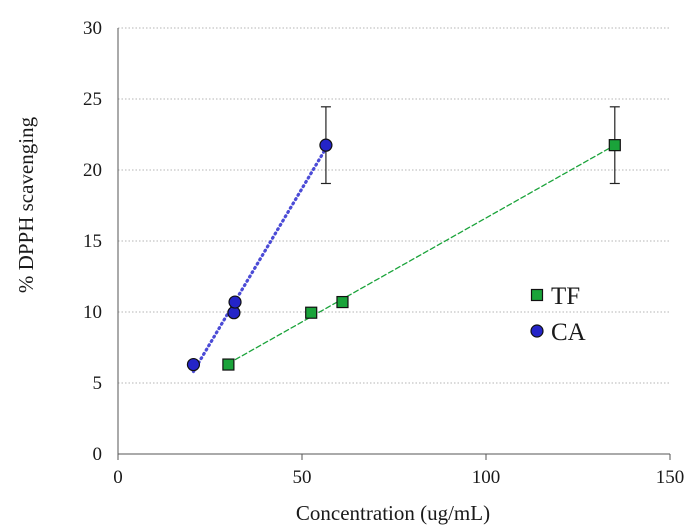 Image resolution: width=689 pixels, height=531 pixels. What do you see at coordinates (259, 260) in the screenshot?
I see `trendline-ca` at bounding box center [259, 260].